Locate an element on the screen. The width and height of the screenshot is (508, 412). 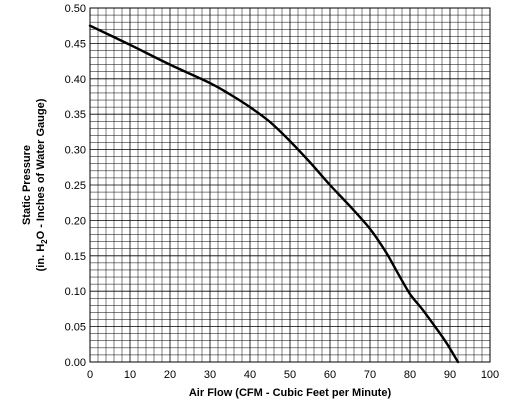
x-tick-label: 100 is located at coordinates (490, 375).